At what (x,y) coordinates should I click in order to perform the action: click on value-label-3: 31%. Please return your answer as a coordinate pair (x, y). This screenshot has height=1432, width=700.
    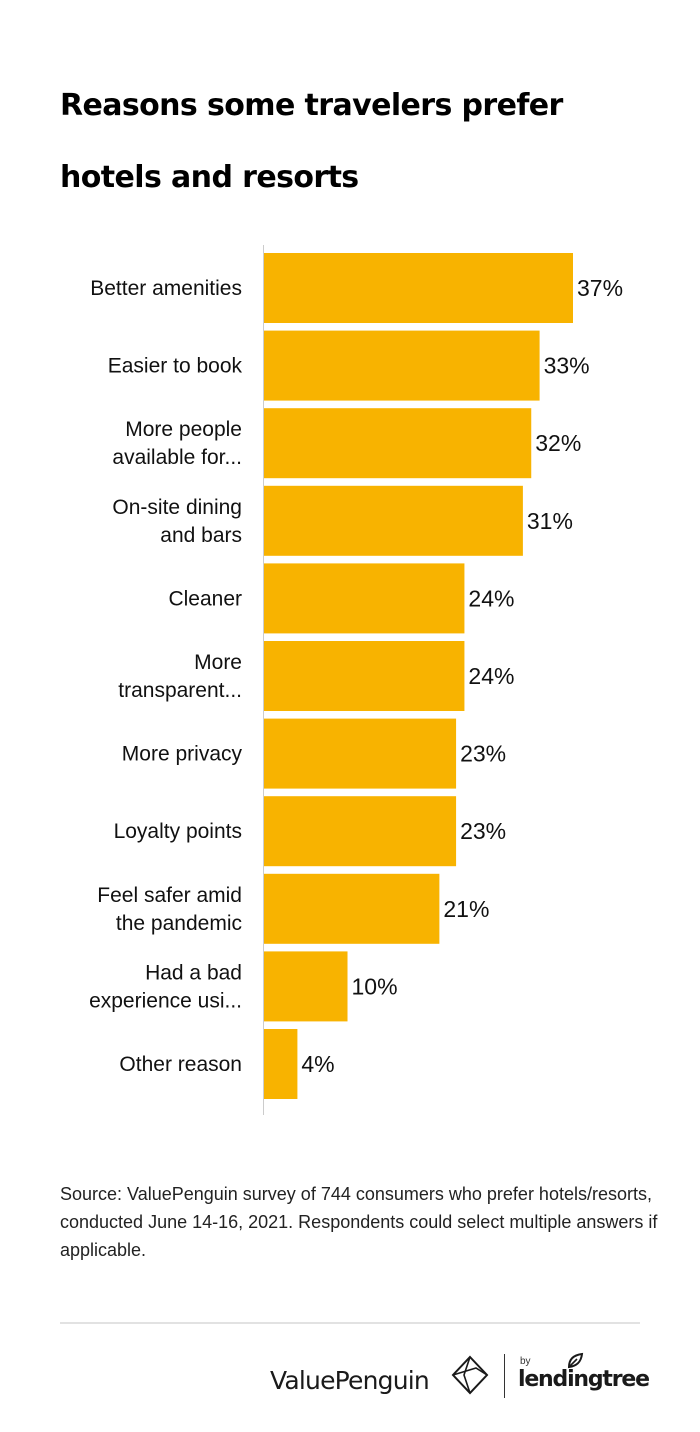
    Looking at the image, I should click on (550, 521).